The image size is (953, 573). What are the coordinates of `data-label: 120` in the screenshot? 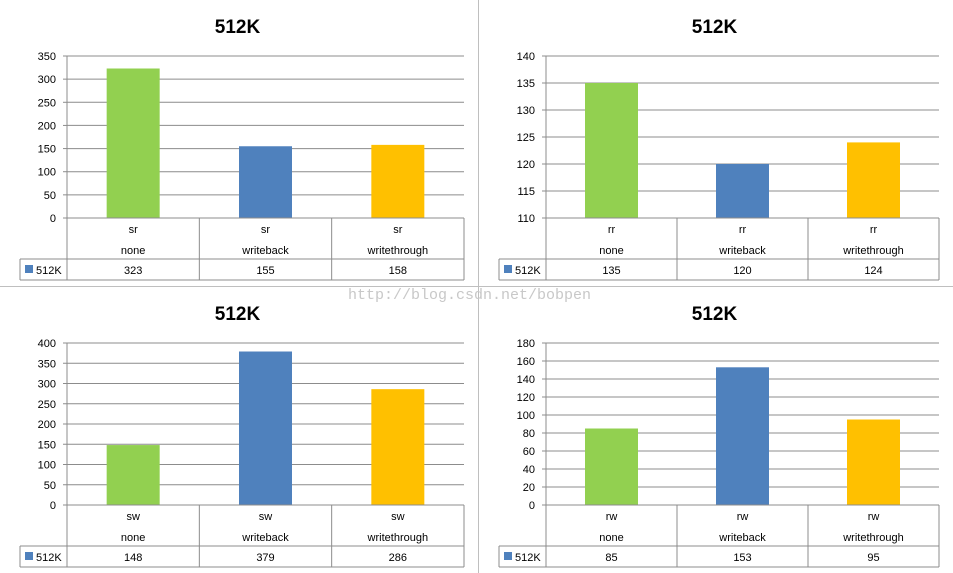 It's located at (742, 271).